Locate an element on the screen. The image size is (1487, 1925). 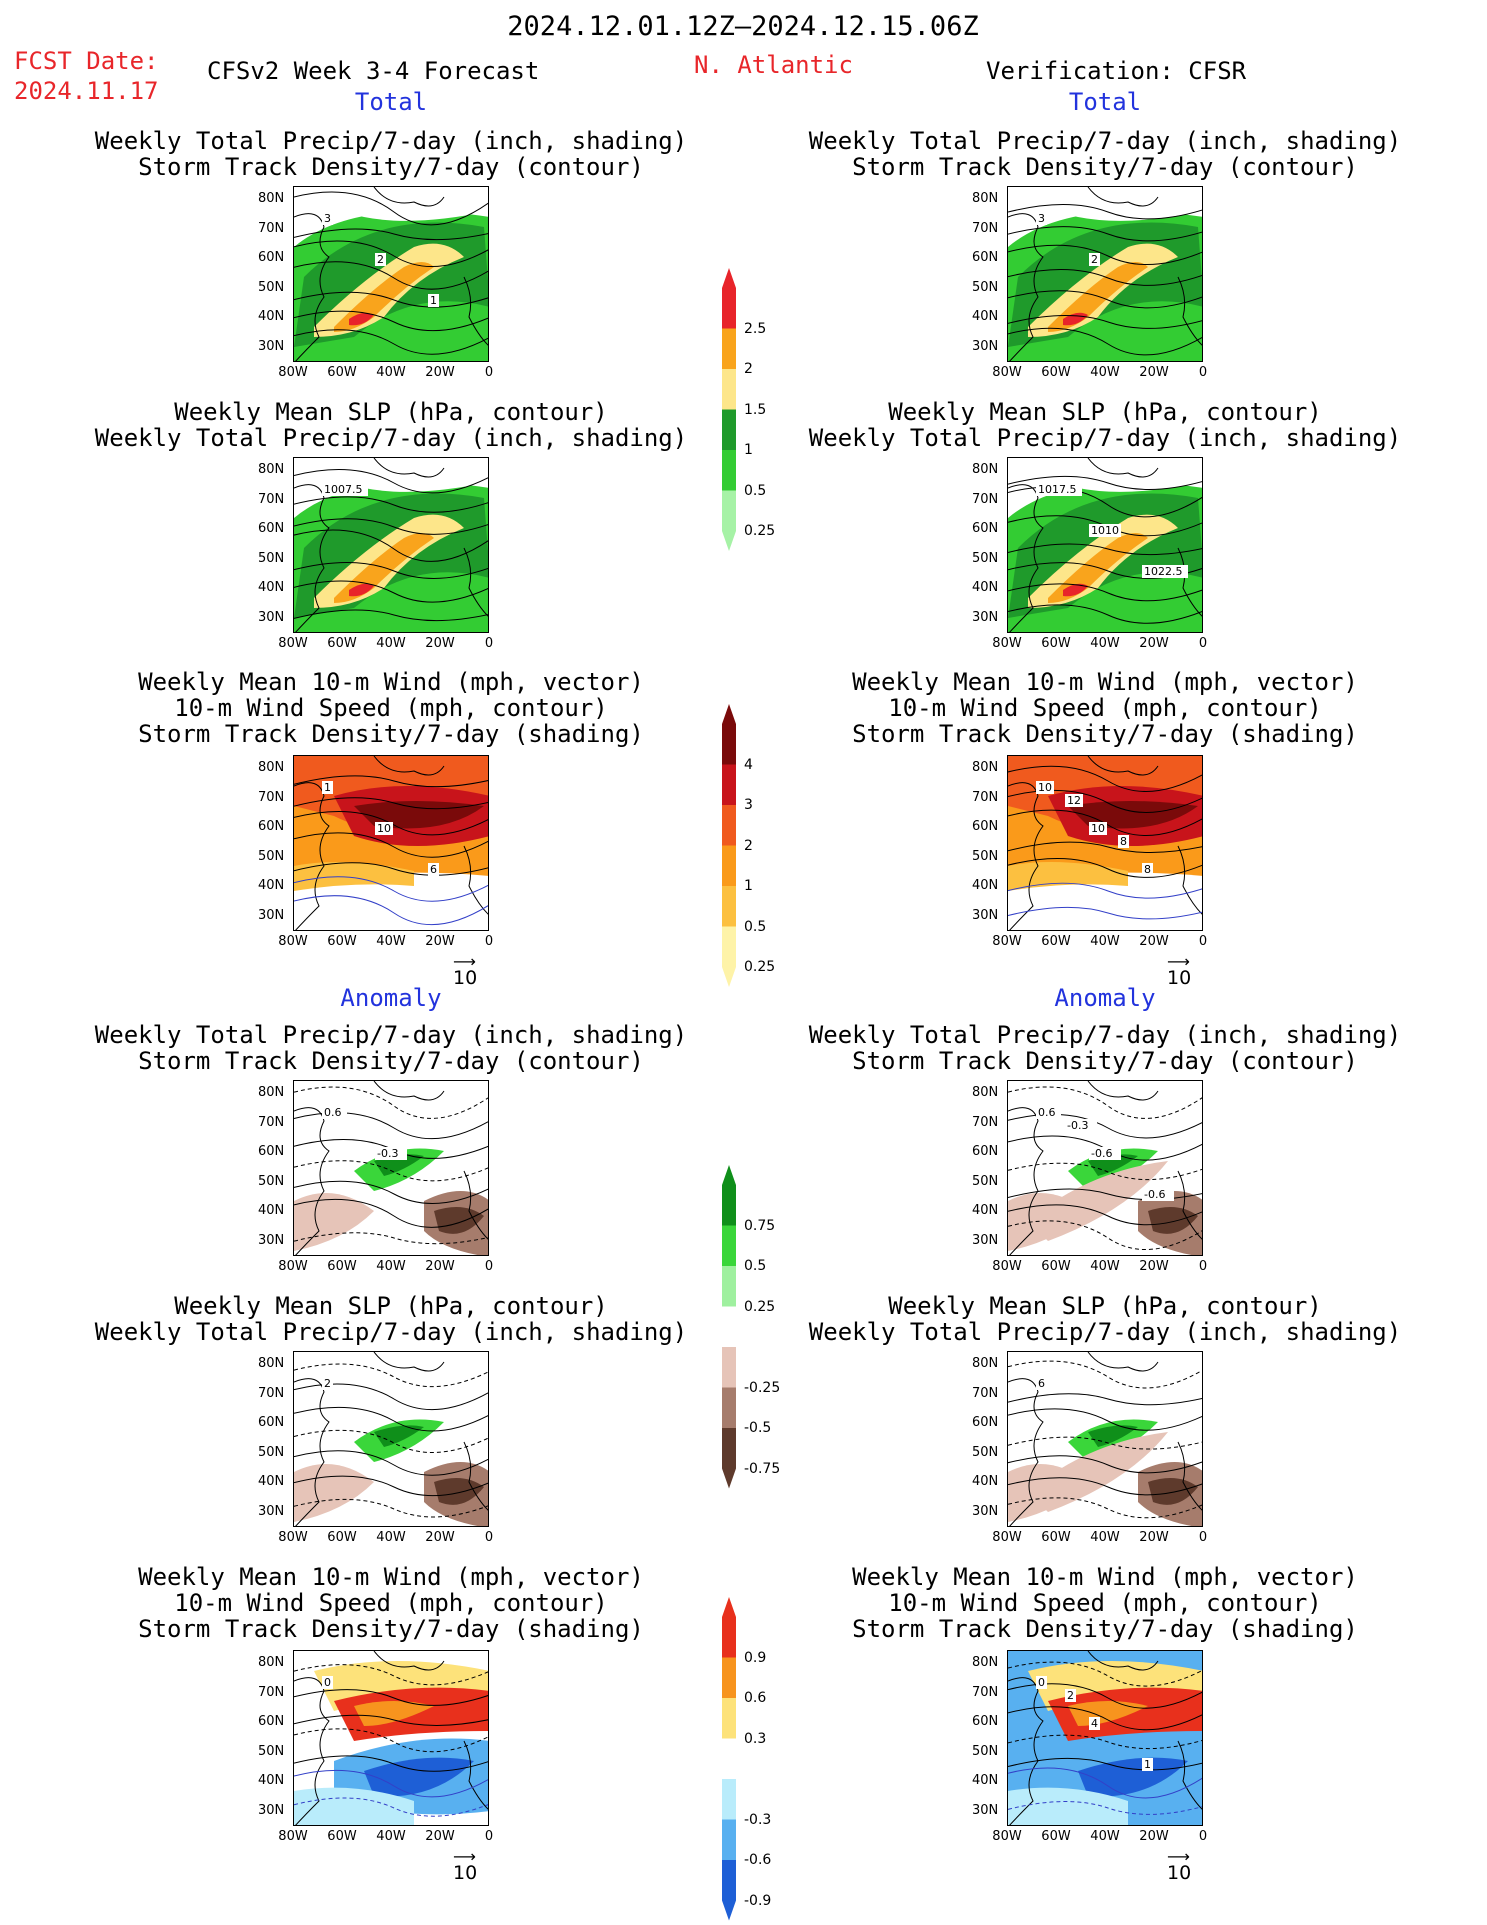
map-panel-vf-wind-anom: 0 4 1 2 is located at coordinates (1105, 1738).